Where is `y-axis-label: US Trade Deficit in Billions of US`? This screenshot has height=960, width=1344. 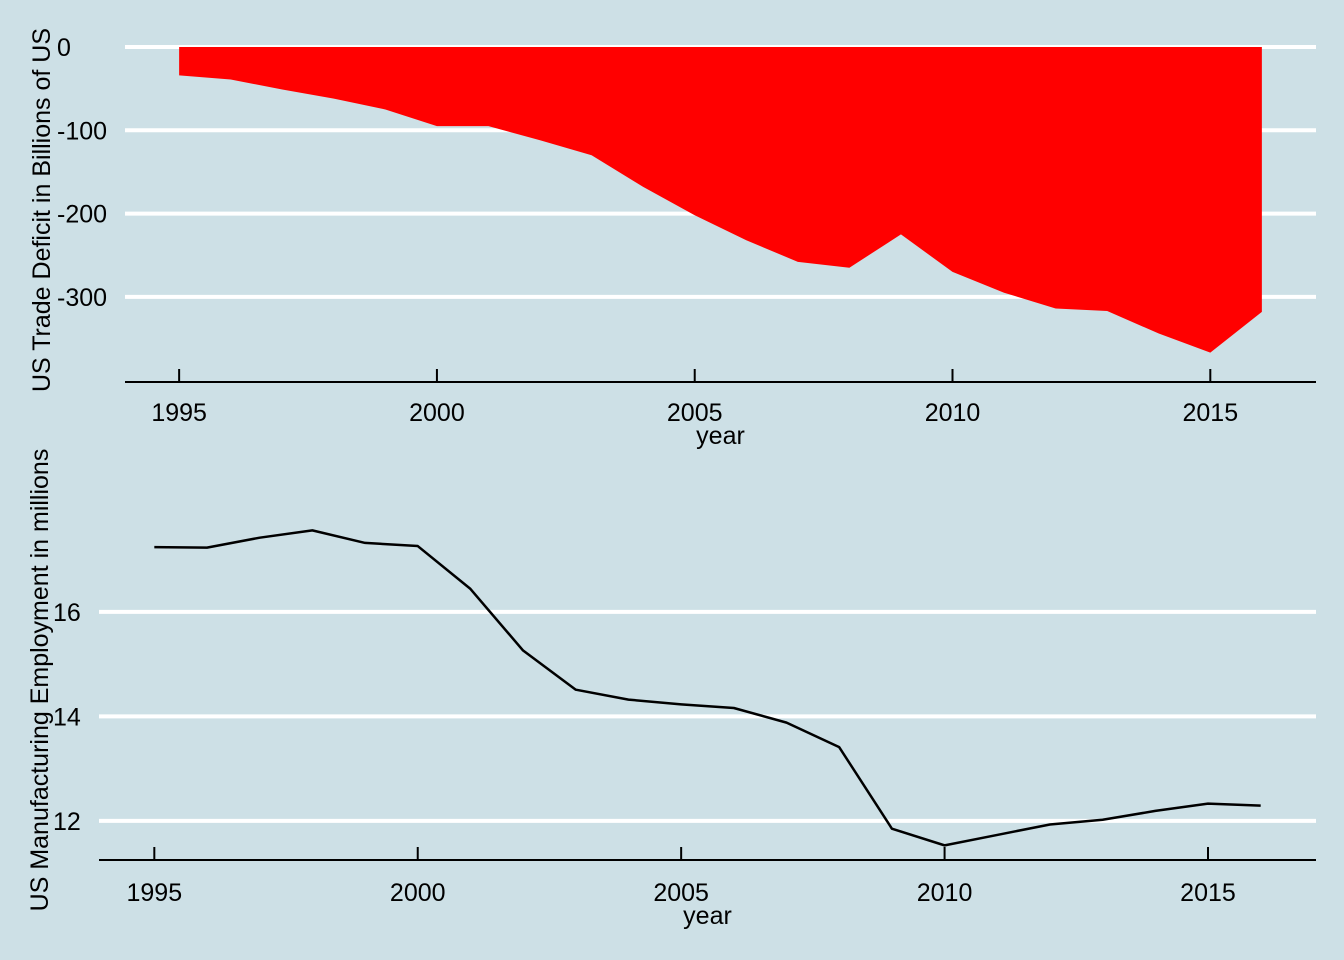 y-axis-label: US Trade Deficit in Billions of US is located at coordinates (42, 210).